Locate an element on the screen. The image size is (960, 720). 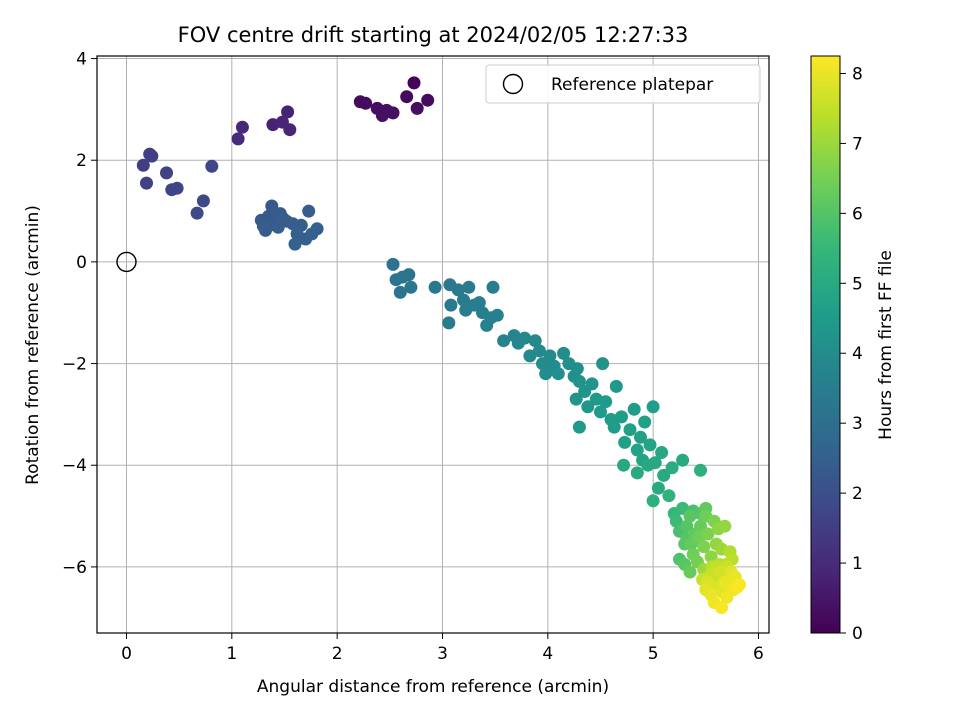
colorbar-tick-label: 3 is located at coordinates (857, 424).